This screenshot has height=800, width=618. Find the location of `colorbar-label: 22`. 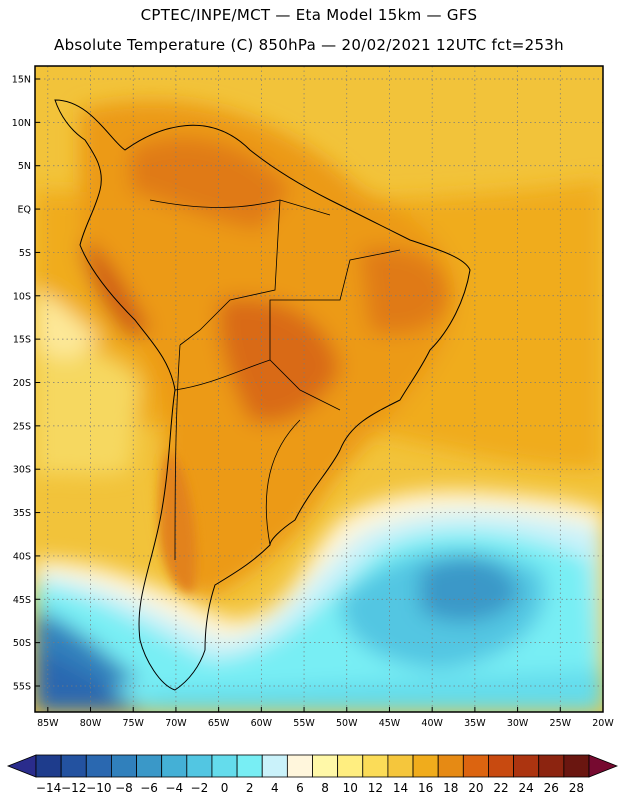

colorbar-label: 22 is located at coordinates (500, 788).